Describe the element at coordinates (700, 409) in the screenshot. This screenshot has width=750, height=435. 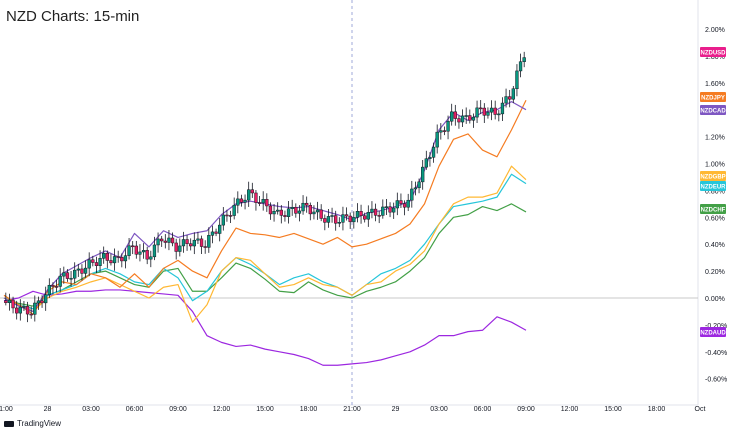
I see `x-tick-label: Oct` at that location.